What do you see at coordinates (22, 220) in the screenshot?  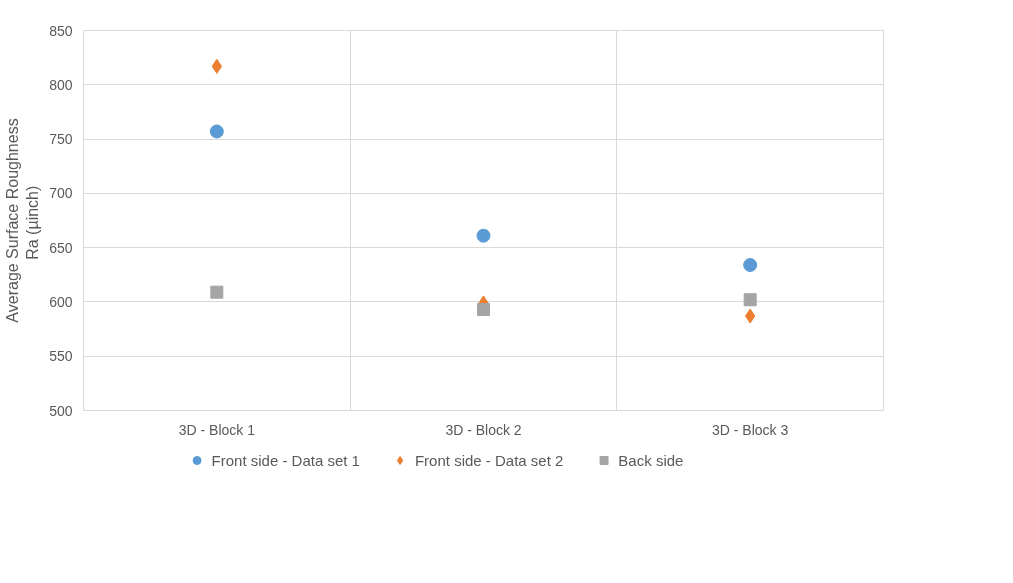 I see `y-axis-title: Average Surface Roughness Ra (µinch)` at bounding box center [22, 220].